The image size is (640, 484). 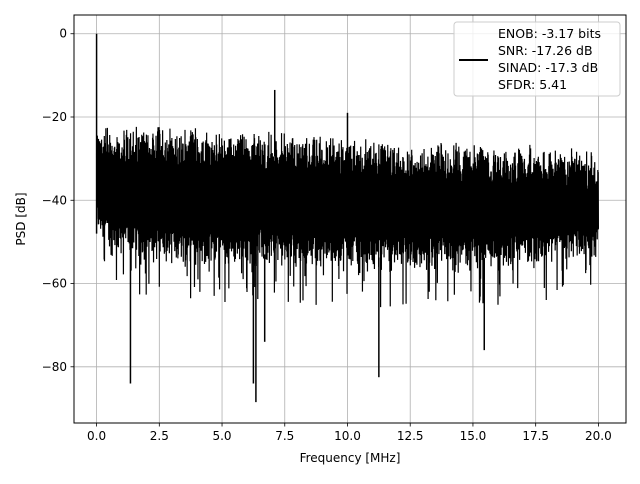 What do you see at coordinates (347, 436) in the screenshot?
I see `x-tick-label: 10.0` at bounding box center [347, 436].